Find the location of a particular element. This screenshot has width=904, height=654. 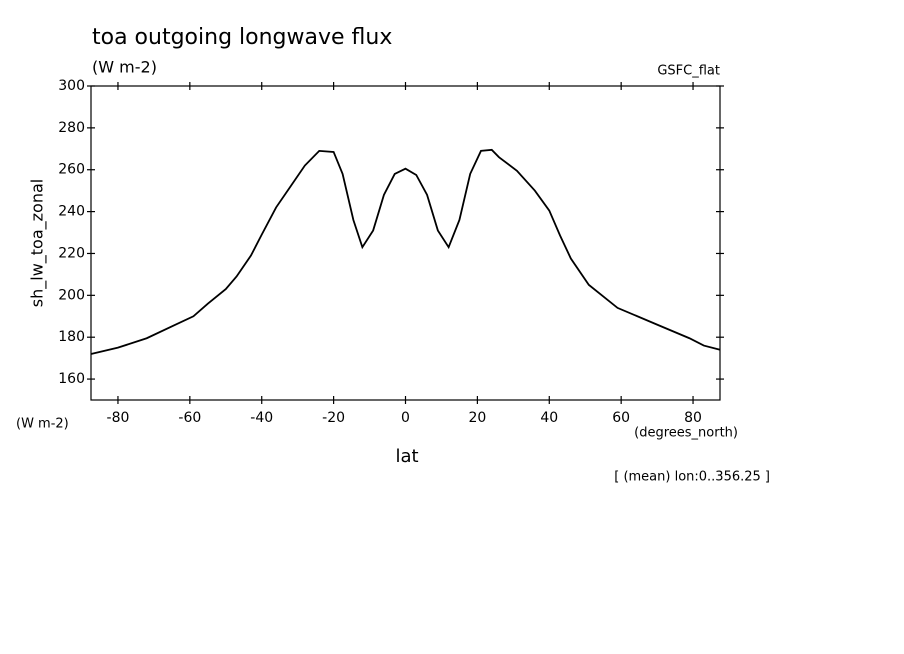

y-tick-label: 180 is located at coordinates (71, 337).